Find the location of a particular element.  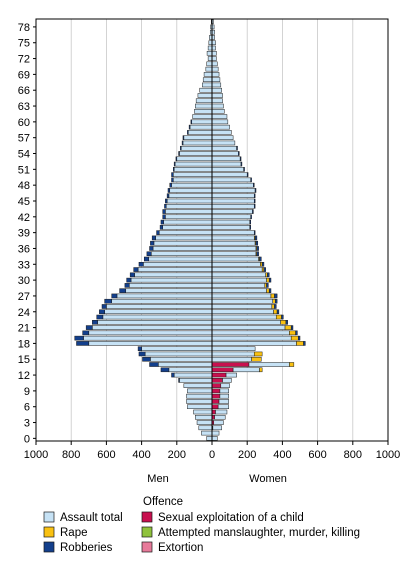

y-tick-label-9: 9 is located at coordinates (27, 392).